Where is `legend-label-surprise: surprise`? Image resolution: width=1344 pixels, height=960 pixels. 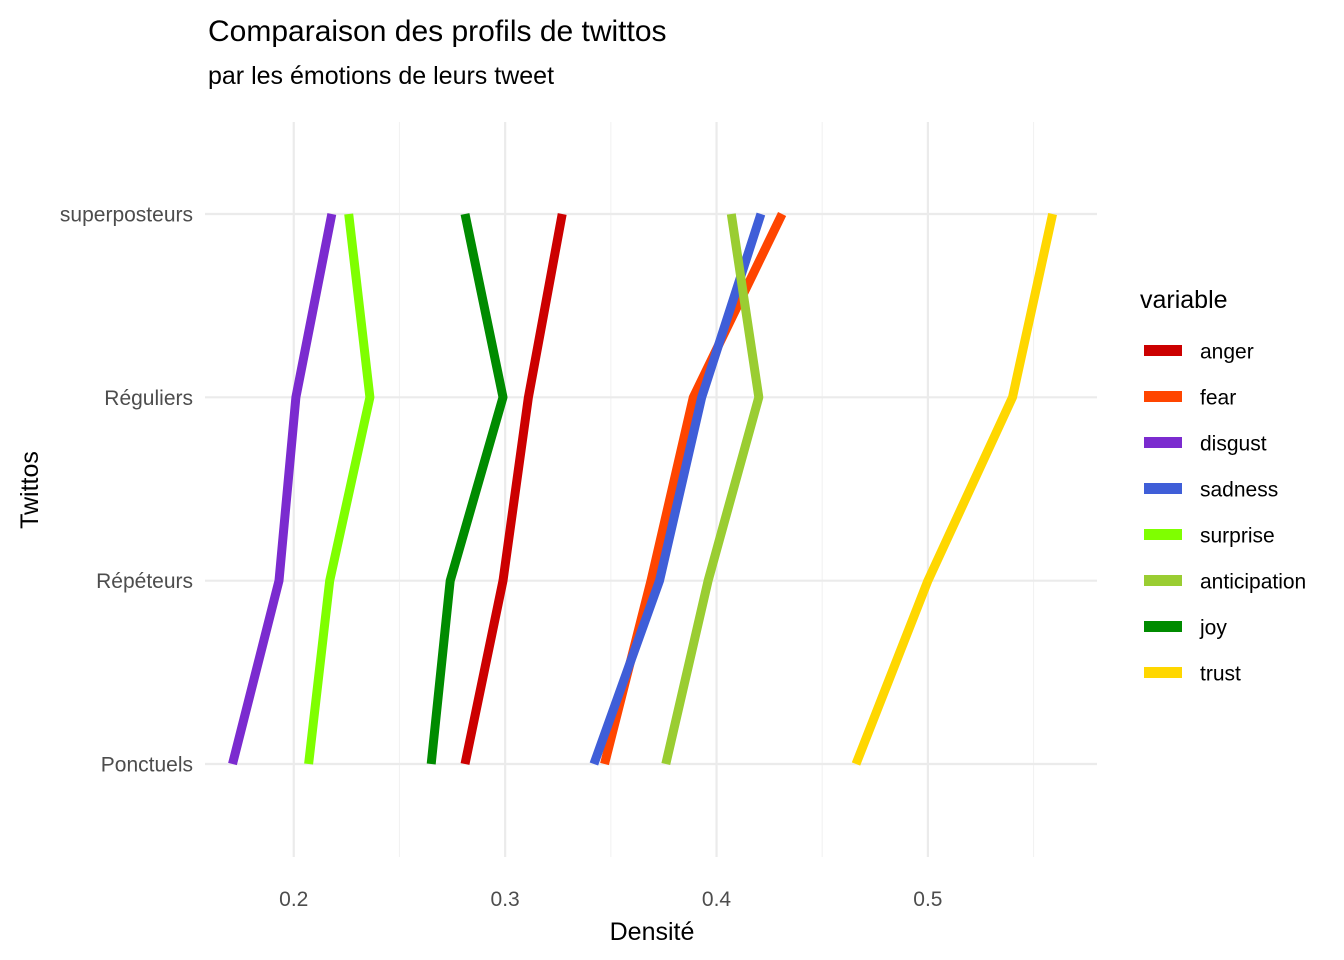 legend-label-surprise: surprise is located at coordinates (1237, 536).